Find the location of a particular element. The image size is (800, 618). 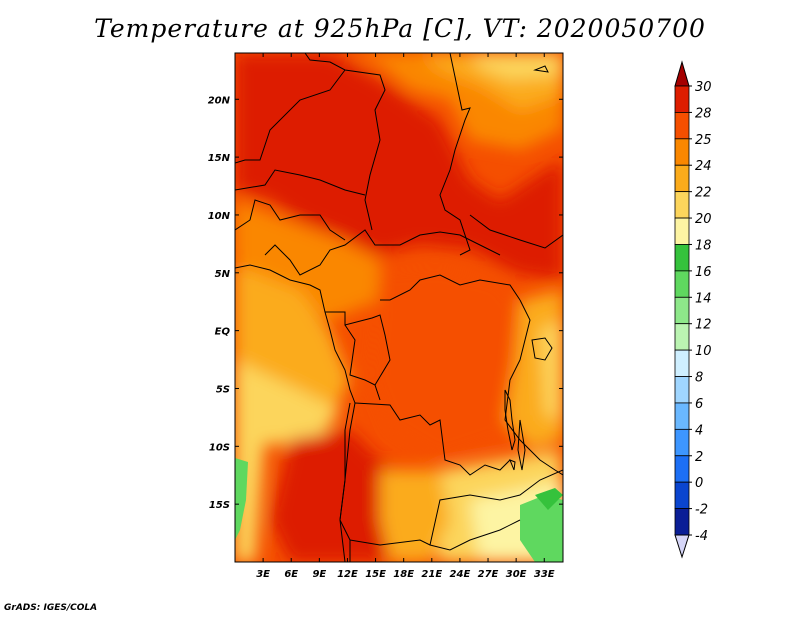

colorbar-label: 30 is located at coordinates (703, 87).